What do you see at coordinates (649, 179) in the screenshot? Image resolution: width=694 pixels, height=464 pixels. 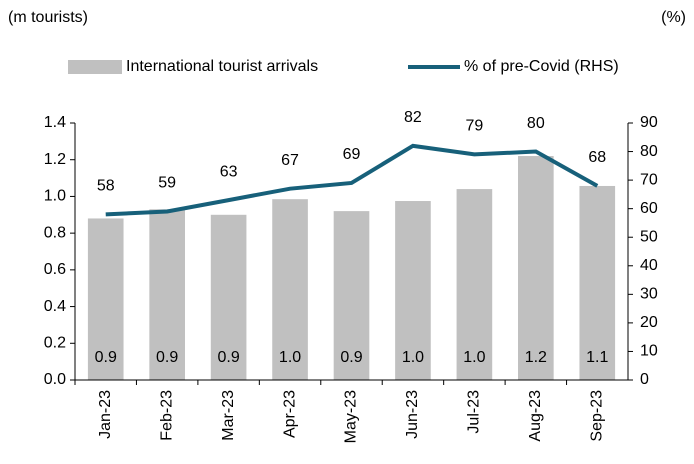 I see `y2-tick-label: 70` at bounding box center [649, 179].